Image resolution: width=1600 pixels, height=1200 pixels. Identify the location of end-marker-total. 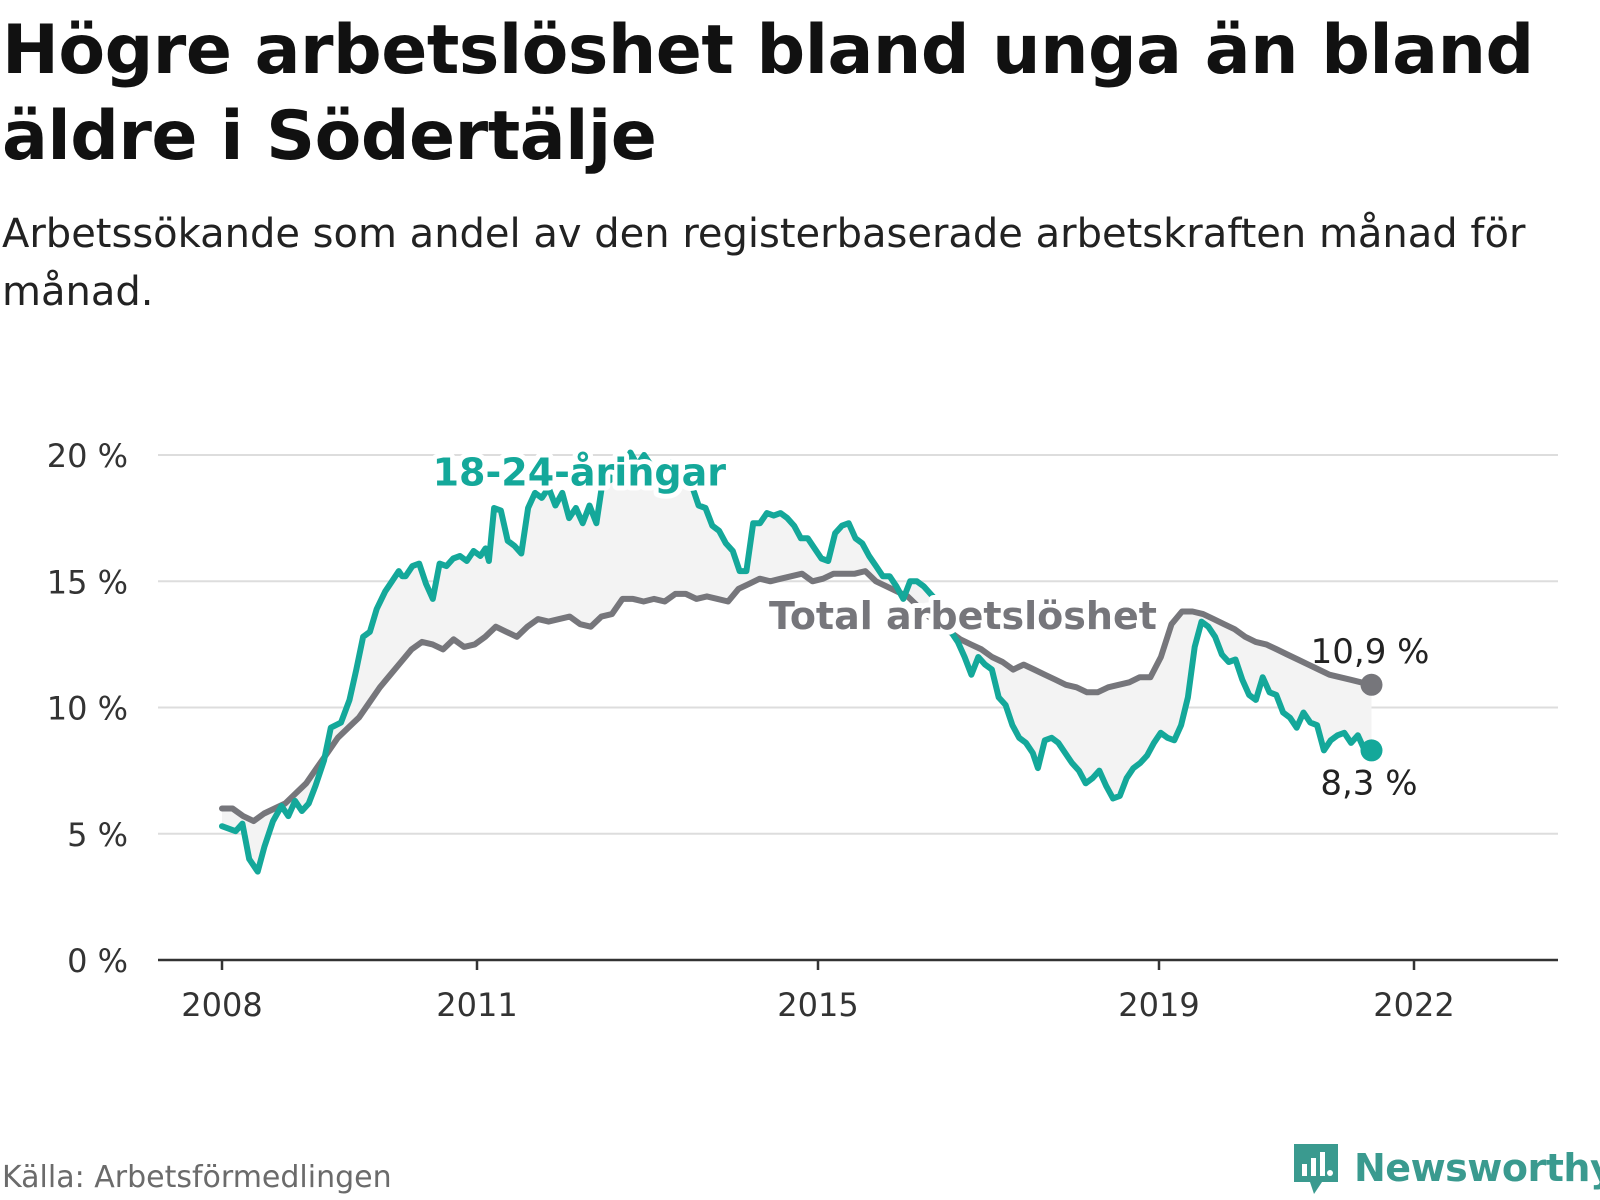
(1371, 684).